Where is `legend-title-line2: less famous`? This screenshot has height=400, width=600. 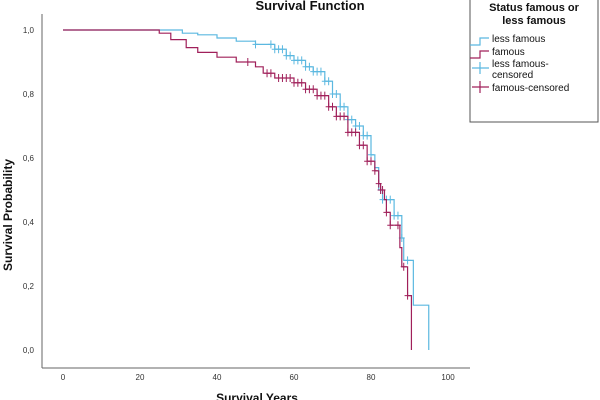 legend-title-line2: less famous is located at coordinates (534, 21).